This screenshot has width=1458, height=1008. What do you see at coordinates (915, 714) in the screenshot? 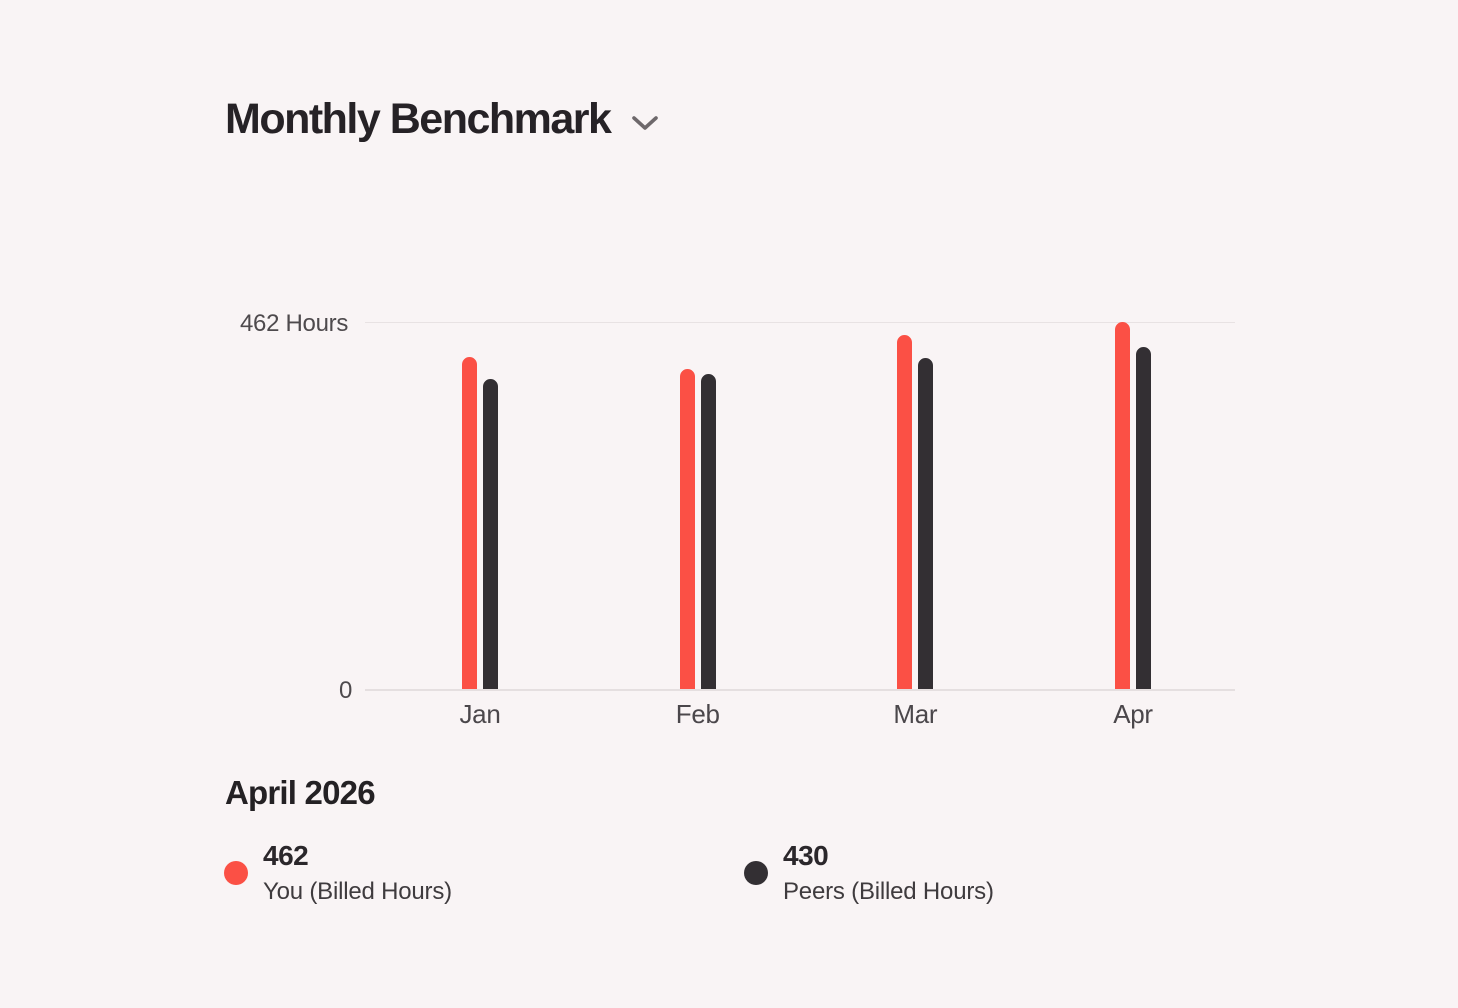
I see `x-tick-label-mar: Mar` at bounding box center [915, 714].